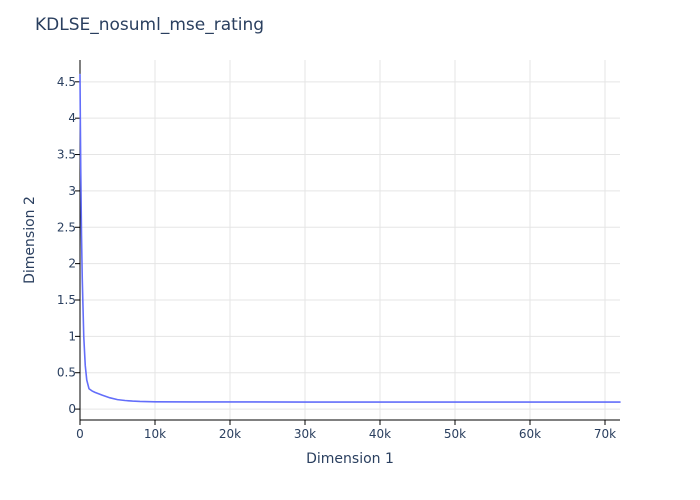 Image resolution: width=700 pixels, height=500 pixels. I want to click on y-tick-label: 1, so click(72, 336).